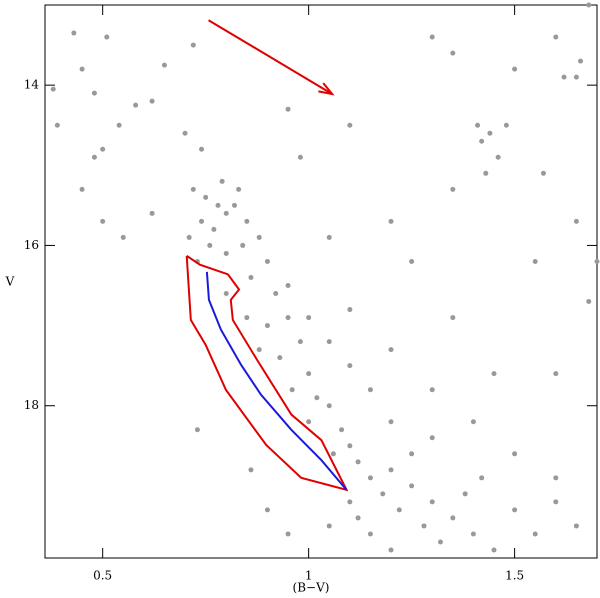 The image size is (600, 598). What do you see at coordinates (311, 588) in the screenshot?
I see `x-axis-label: (B−V)` at bounding box center [311, 588].